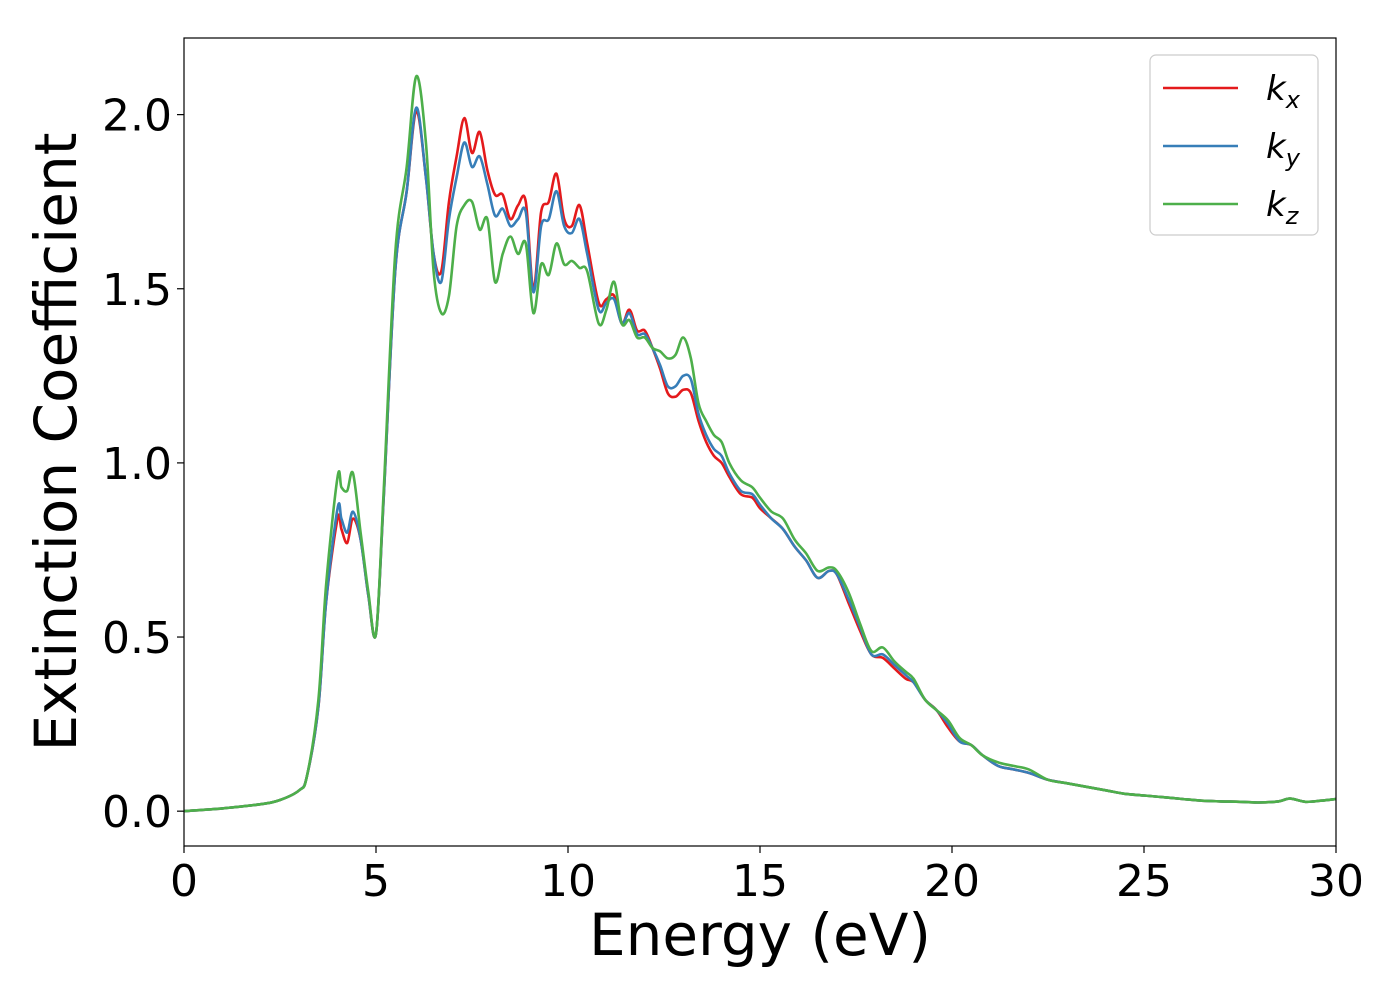 The width and height of the screenshot is (1400, 1000). What do you see at coordinates (376, 881) in the screenshot?
I see `x-tick-label: 5` at bounding box center [376, 881].